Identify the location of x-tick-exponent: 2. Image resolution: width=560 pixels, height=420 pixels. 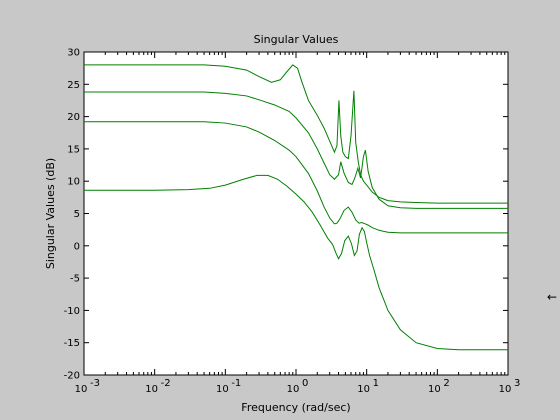
(446, 383).